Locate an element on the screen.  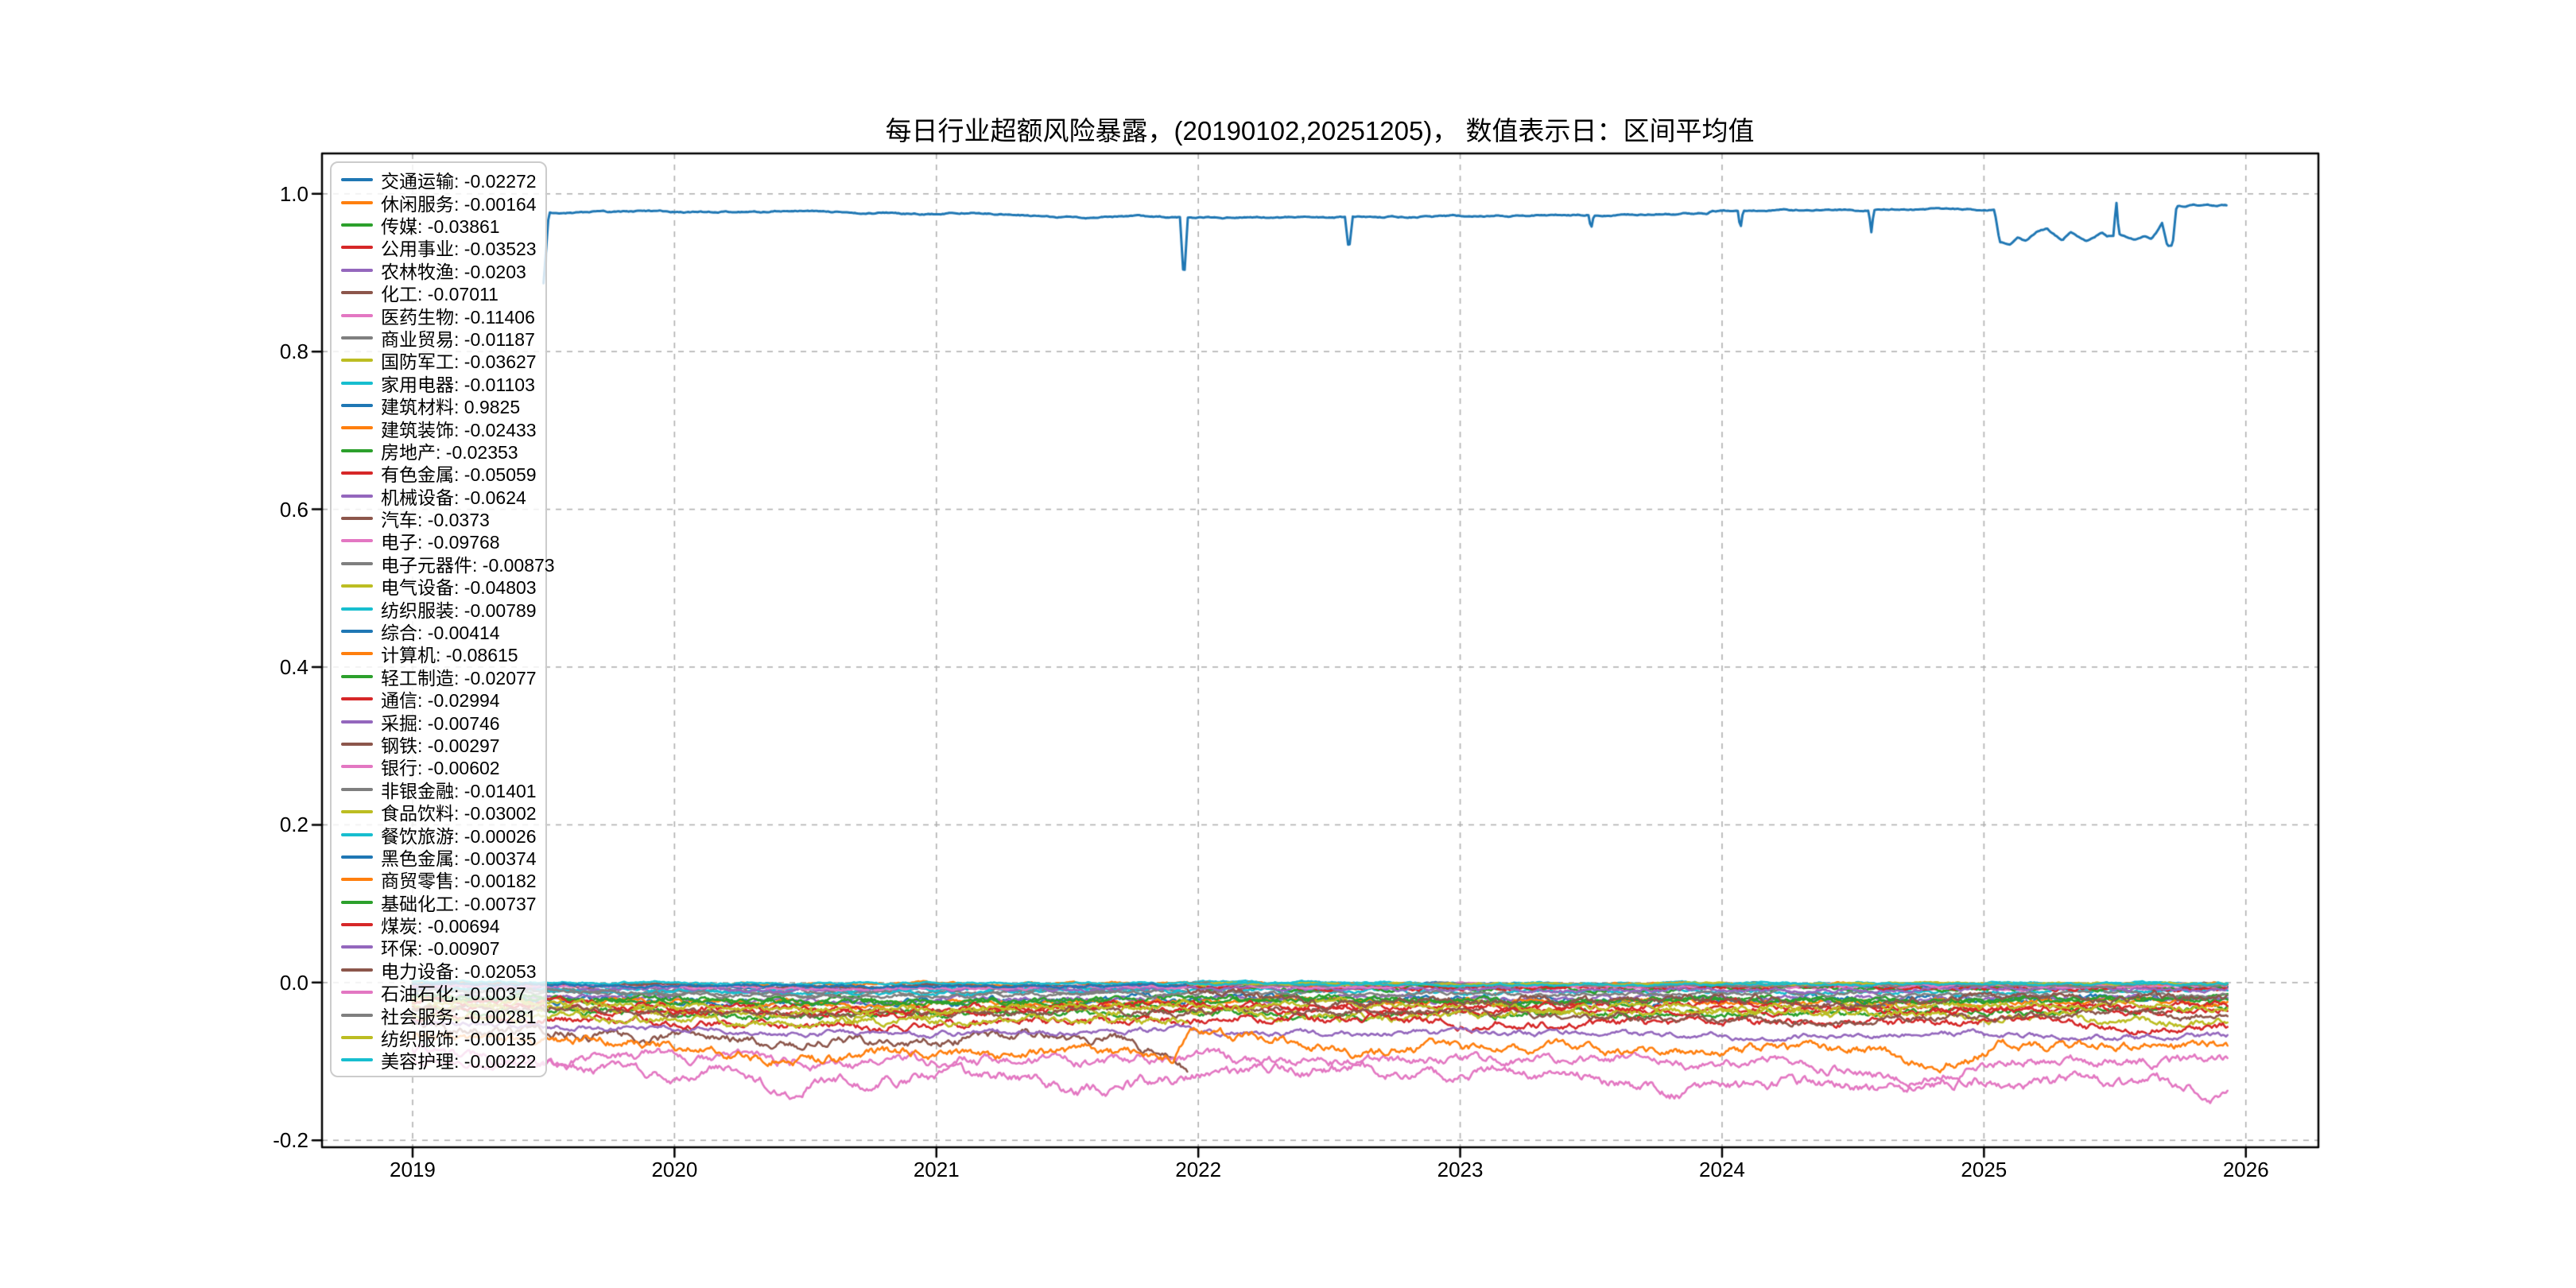
legend-row: 电子元器件: -0.00873 is located at coordinates (448, 564).